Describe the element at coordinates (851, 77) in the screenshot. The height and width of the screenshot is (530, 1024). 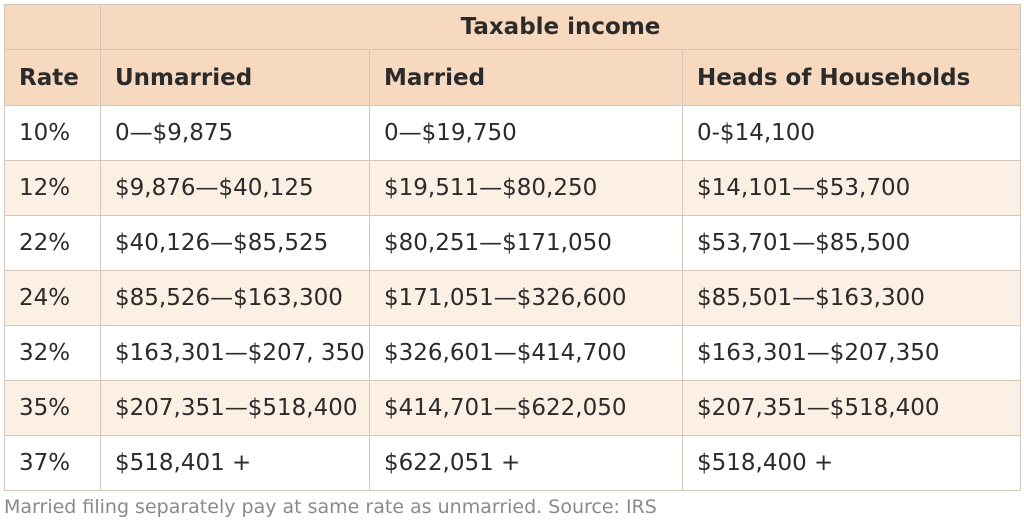
I see `column-header-heads-of-households: Heads of Households` at that location.